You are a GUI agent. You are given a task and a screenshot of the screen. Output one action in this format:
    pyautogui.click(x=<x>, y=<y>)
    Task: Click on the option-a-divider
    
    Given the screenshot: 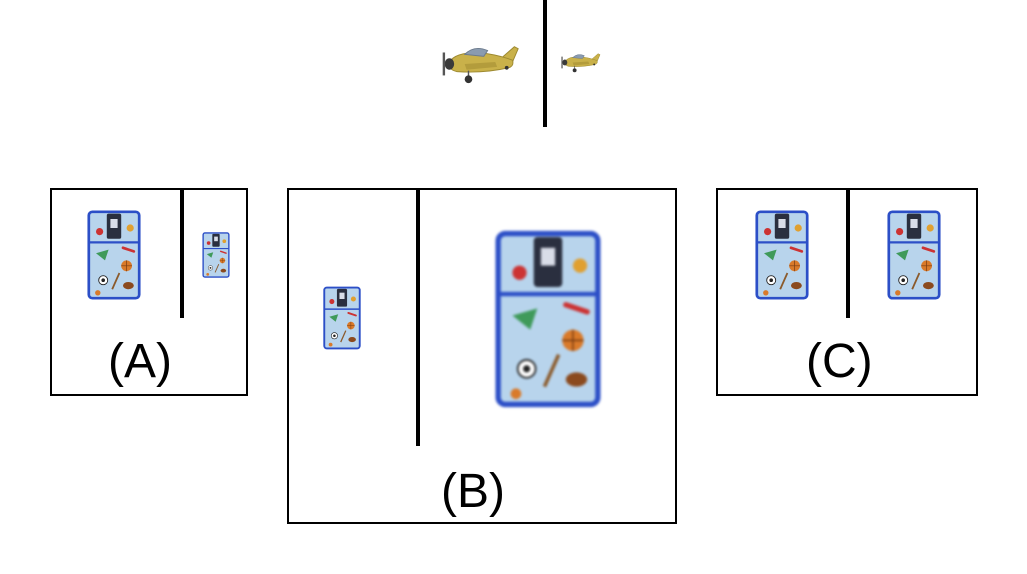 What is the action you would take?
    pyautogui.click(x=182, y=254)
    